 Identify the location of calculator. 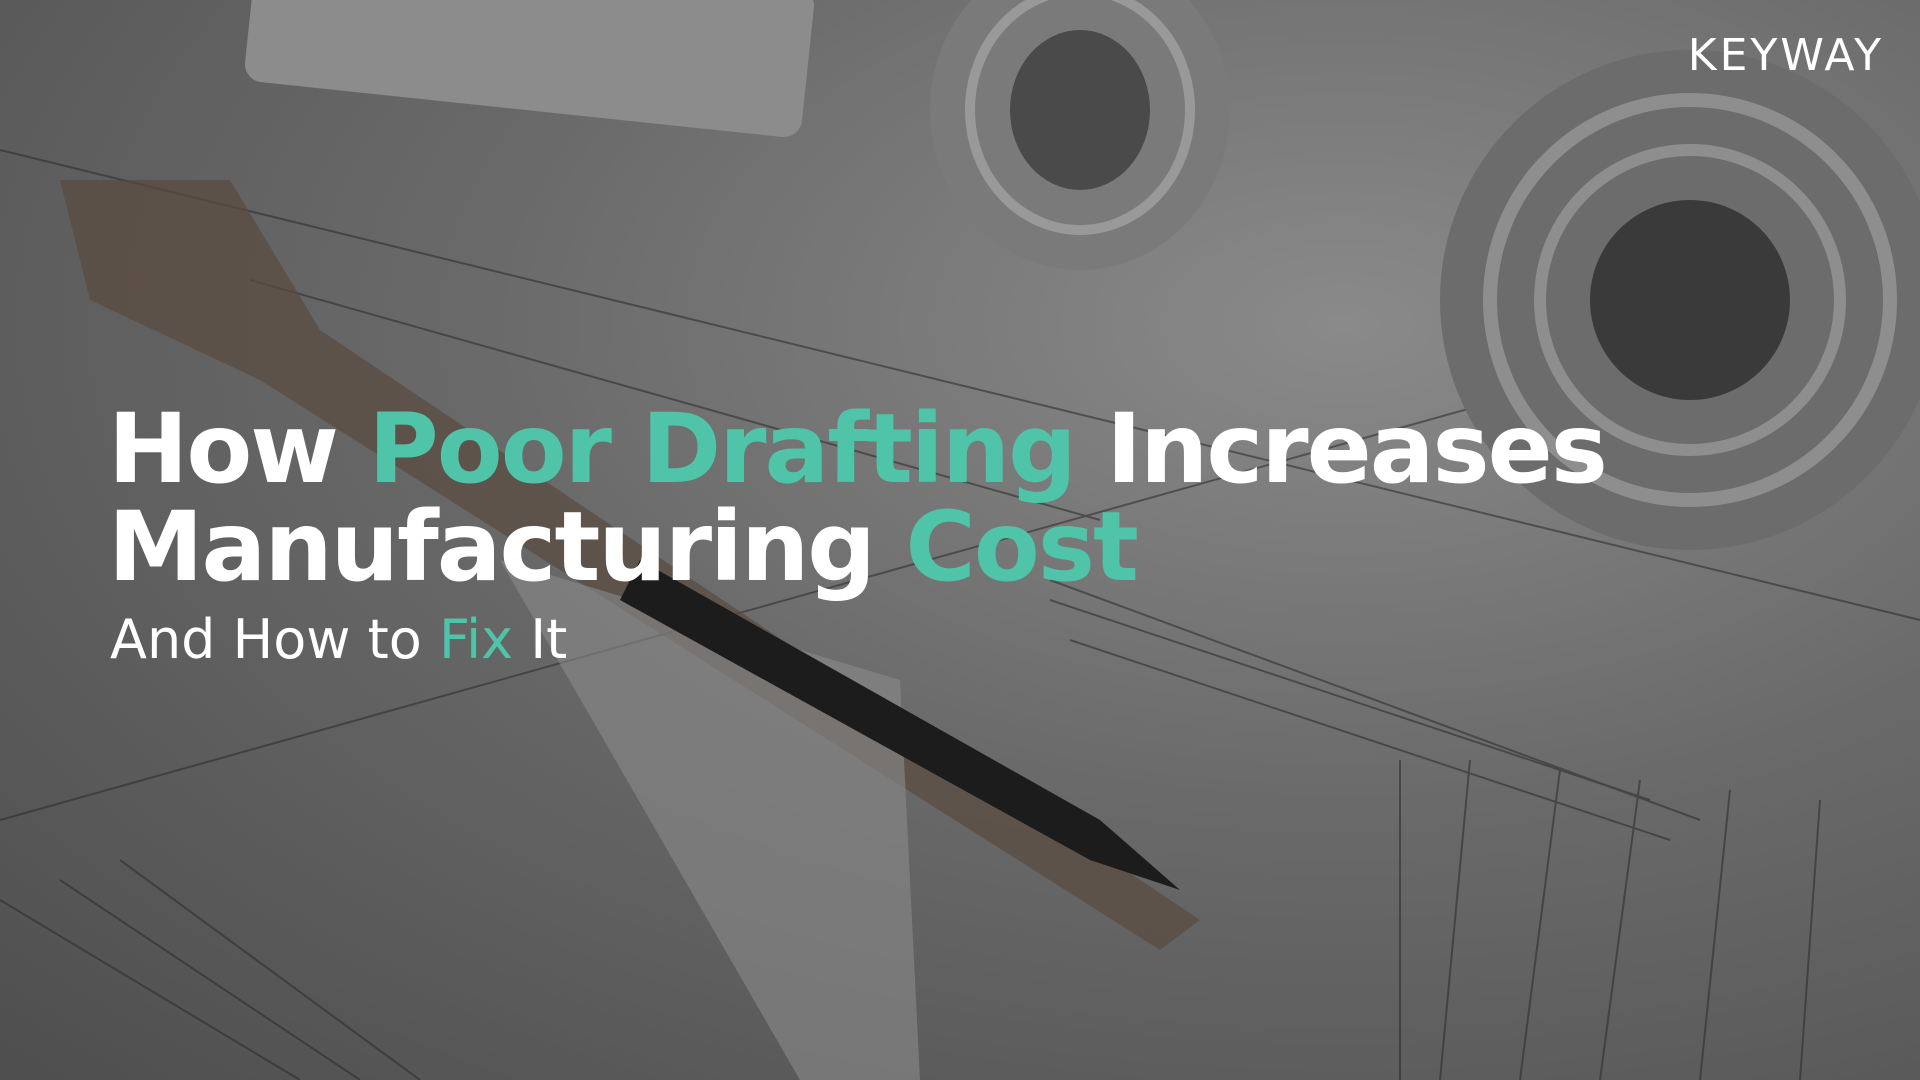
(529, 69).